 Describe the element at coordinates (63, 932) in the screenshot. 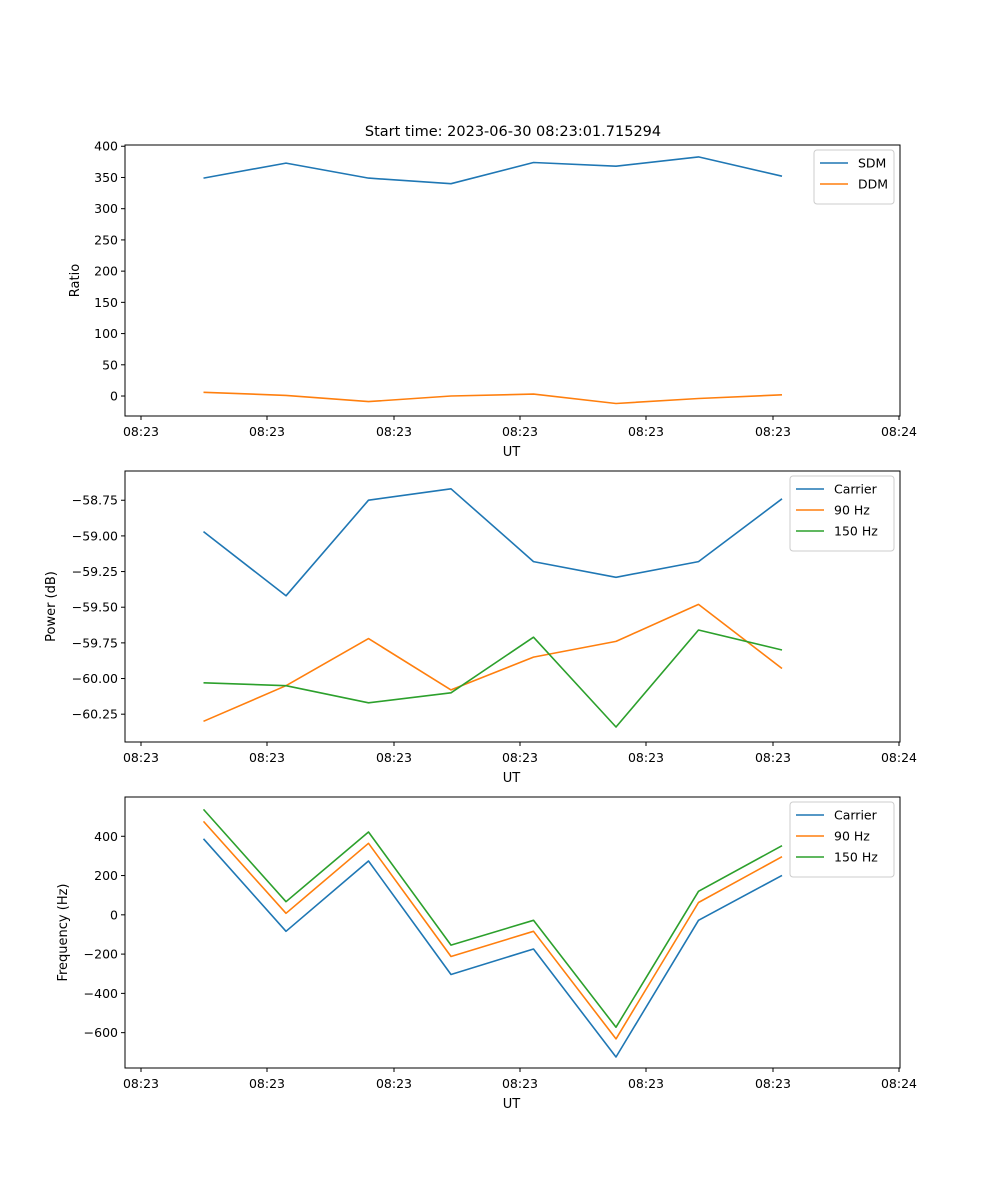

I see `y-axis-label: Frequency (Hz)` at that location.